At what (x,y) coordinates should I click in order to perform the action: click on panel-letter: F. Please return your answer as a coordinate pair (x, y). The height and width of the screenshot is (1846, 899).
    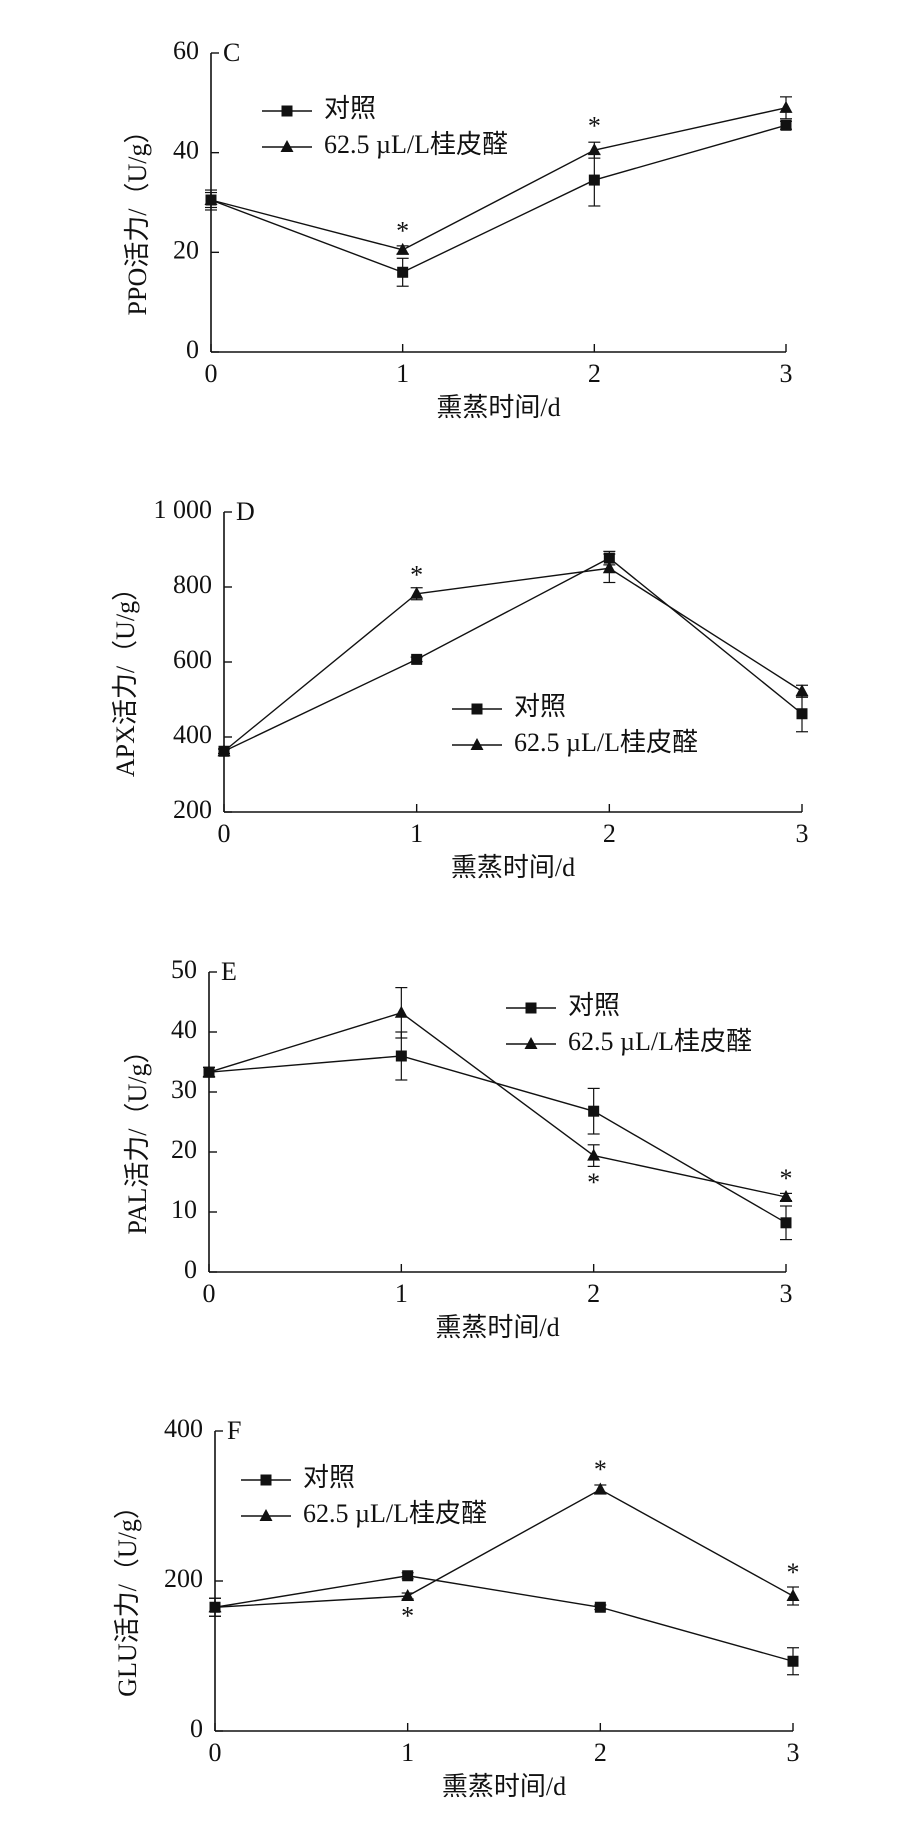
    Looking at the image, I should click on (234, 1430).